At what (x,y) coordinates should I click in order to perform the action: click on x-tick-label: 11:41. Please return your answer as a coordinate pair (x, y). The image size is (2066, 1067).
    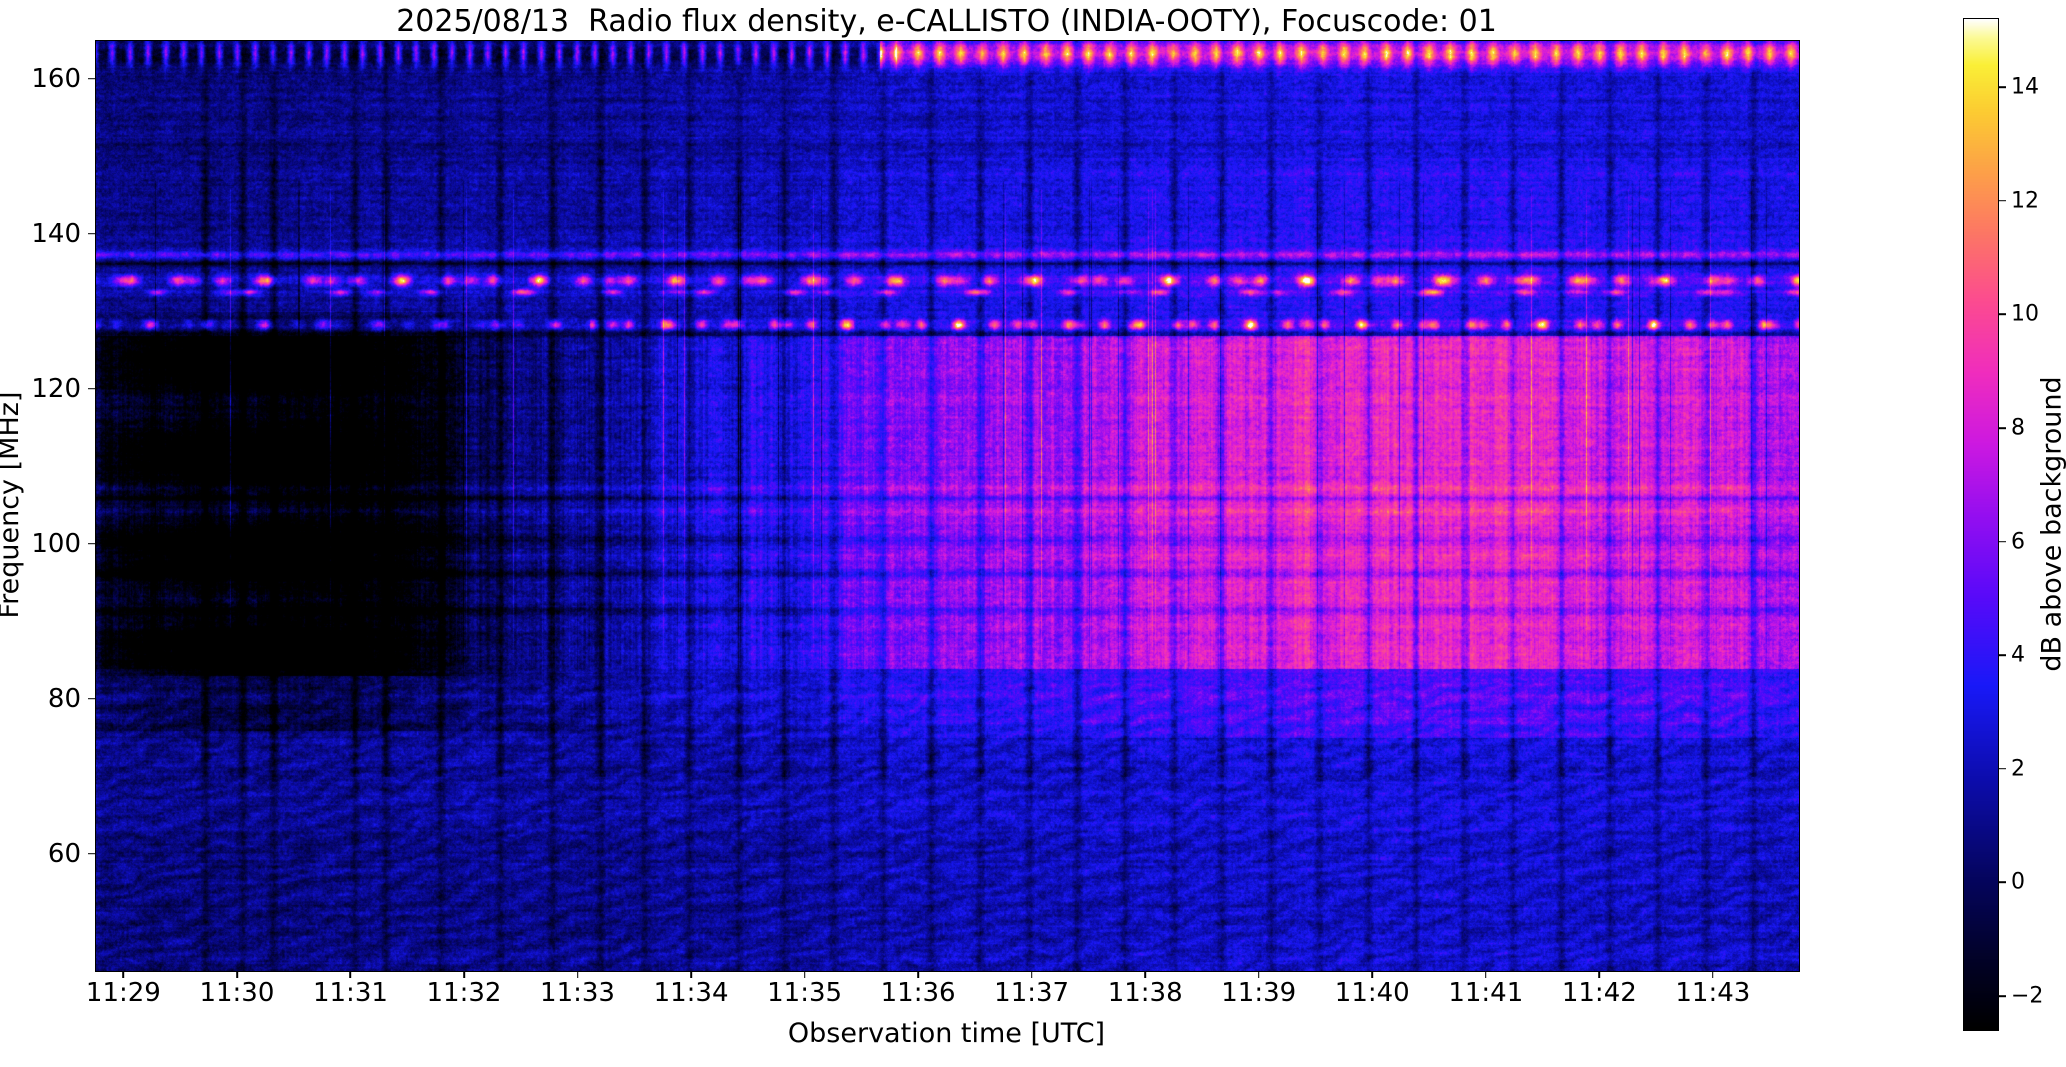
    Looking at the image, I should click on (1486, 993).